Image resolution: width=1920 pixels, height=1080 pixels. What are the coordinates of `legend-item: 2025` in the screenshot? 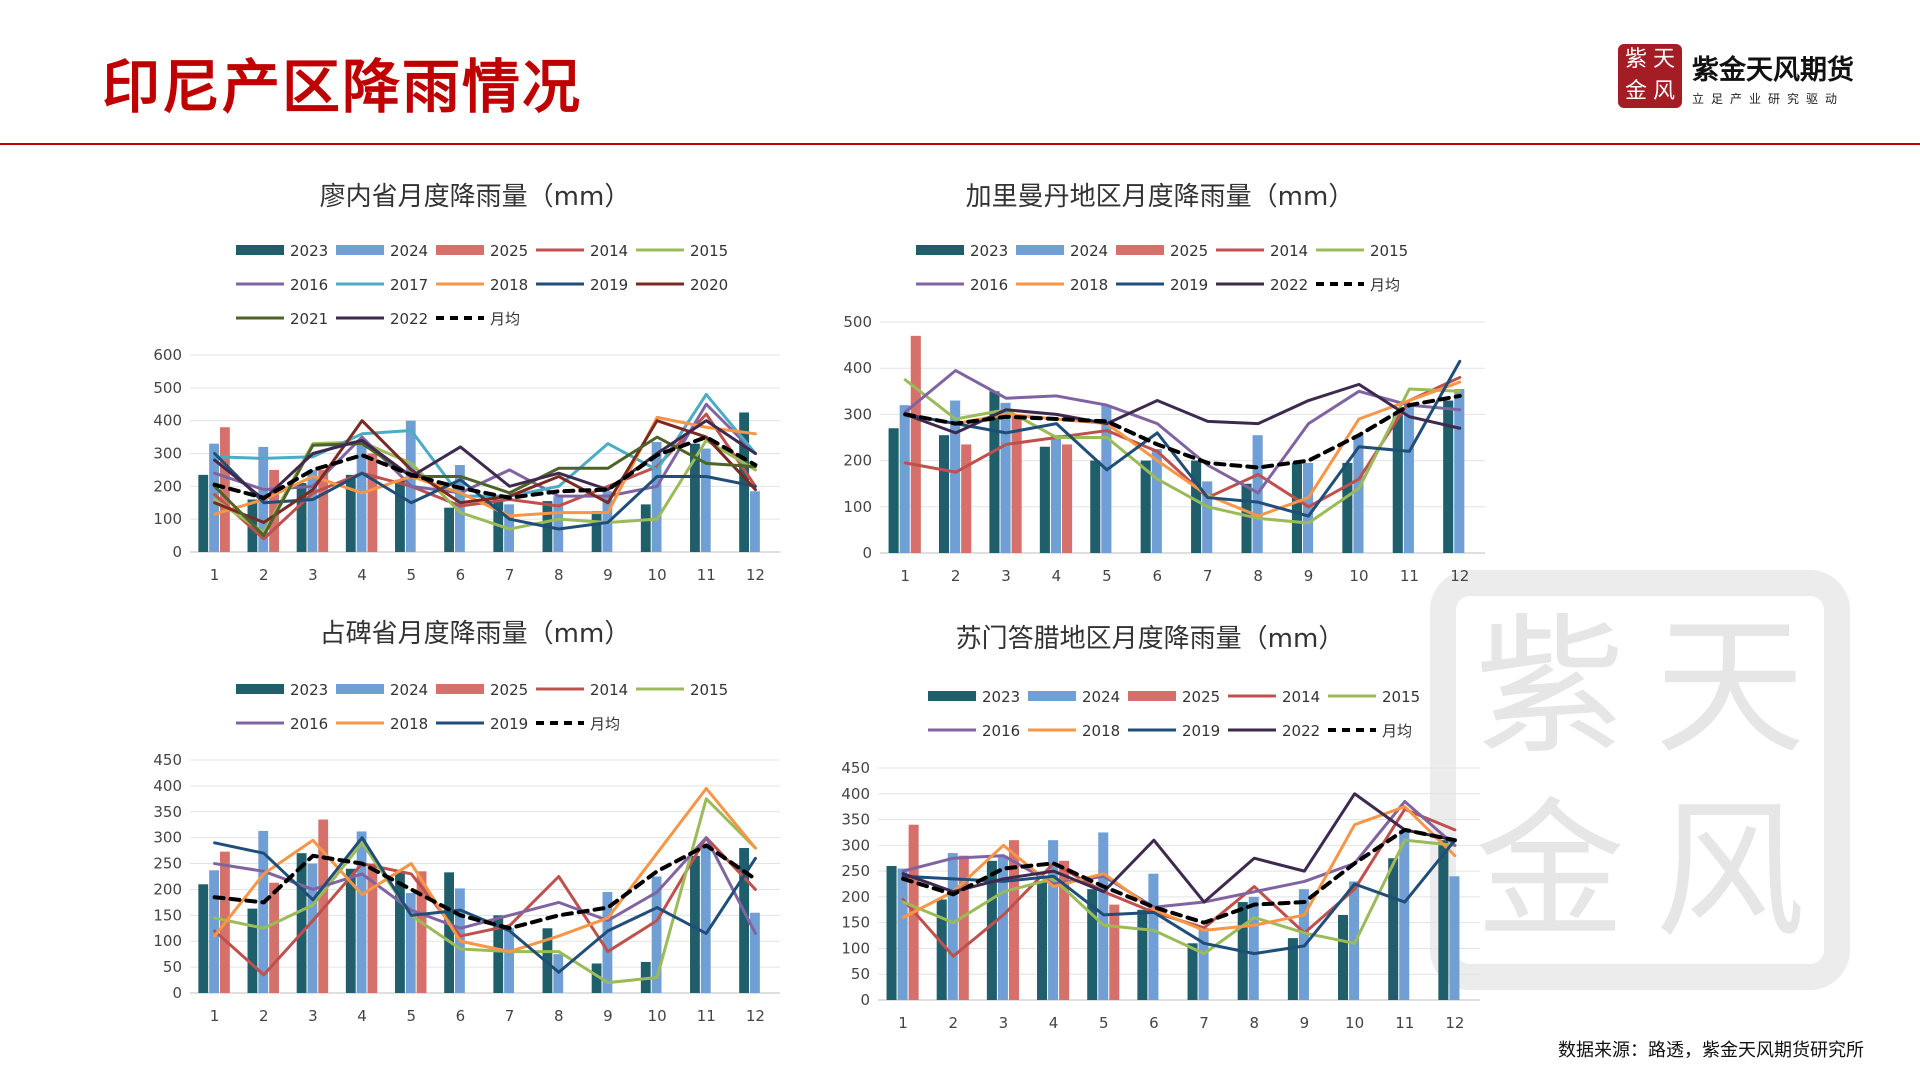 It's located at (482, 251).